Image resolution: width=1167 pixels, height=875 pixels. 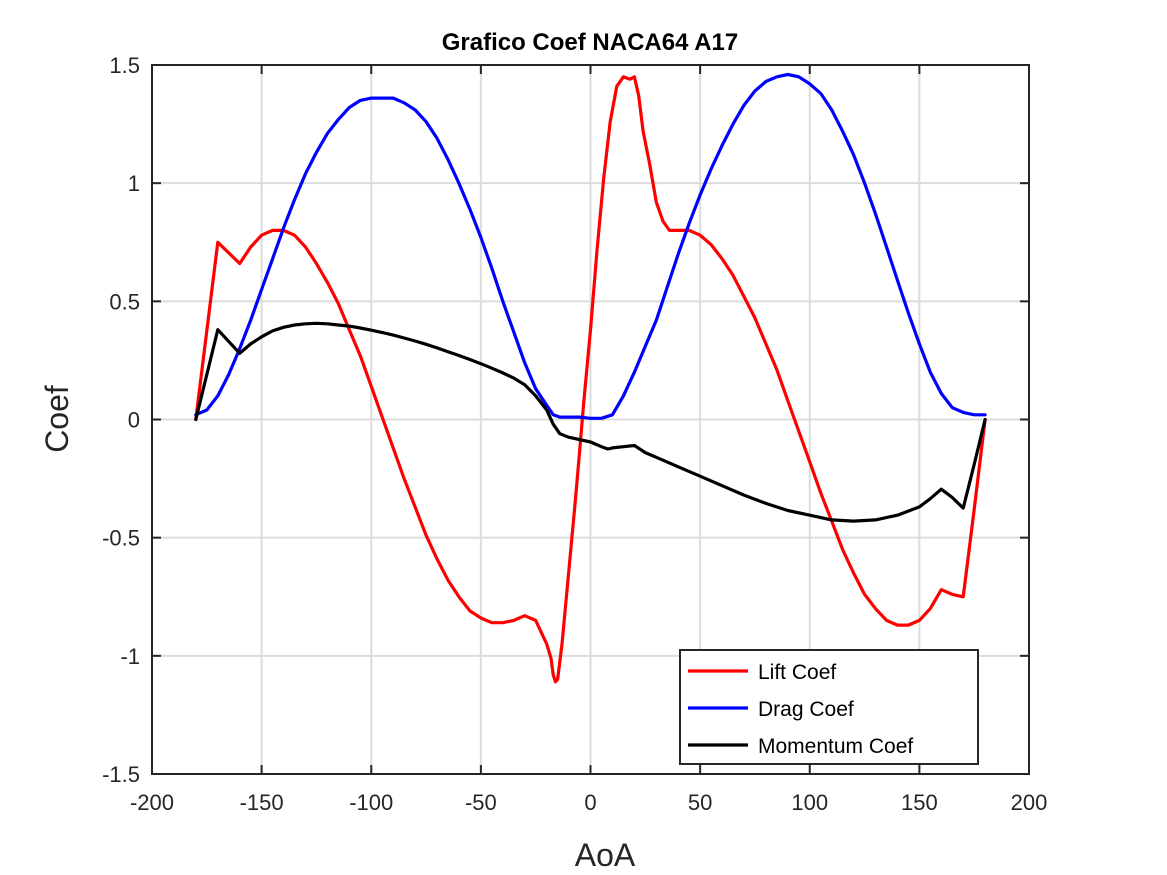 I want to click on chart-title: Grafico Coef NACA64 A17, so click(x=590, y=42).